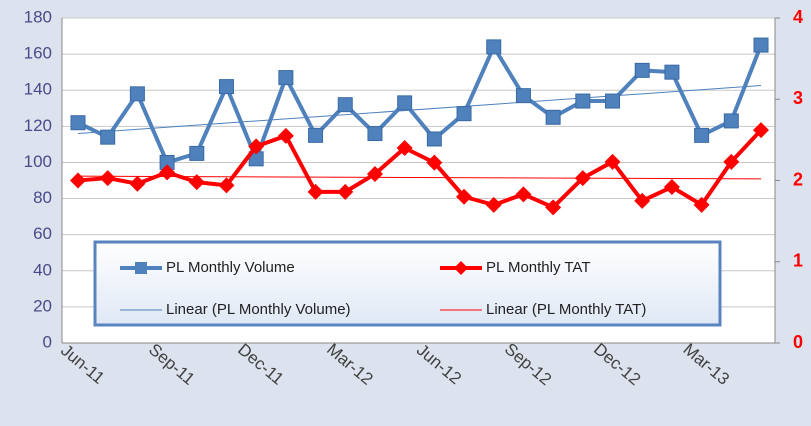 The width and height of the screenshot is (811, 426). What do you see at coordinates (42, 269) in the screenshot?
I see `y-tick-label: 40` at bounding box center [42, 269].